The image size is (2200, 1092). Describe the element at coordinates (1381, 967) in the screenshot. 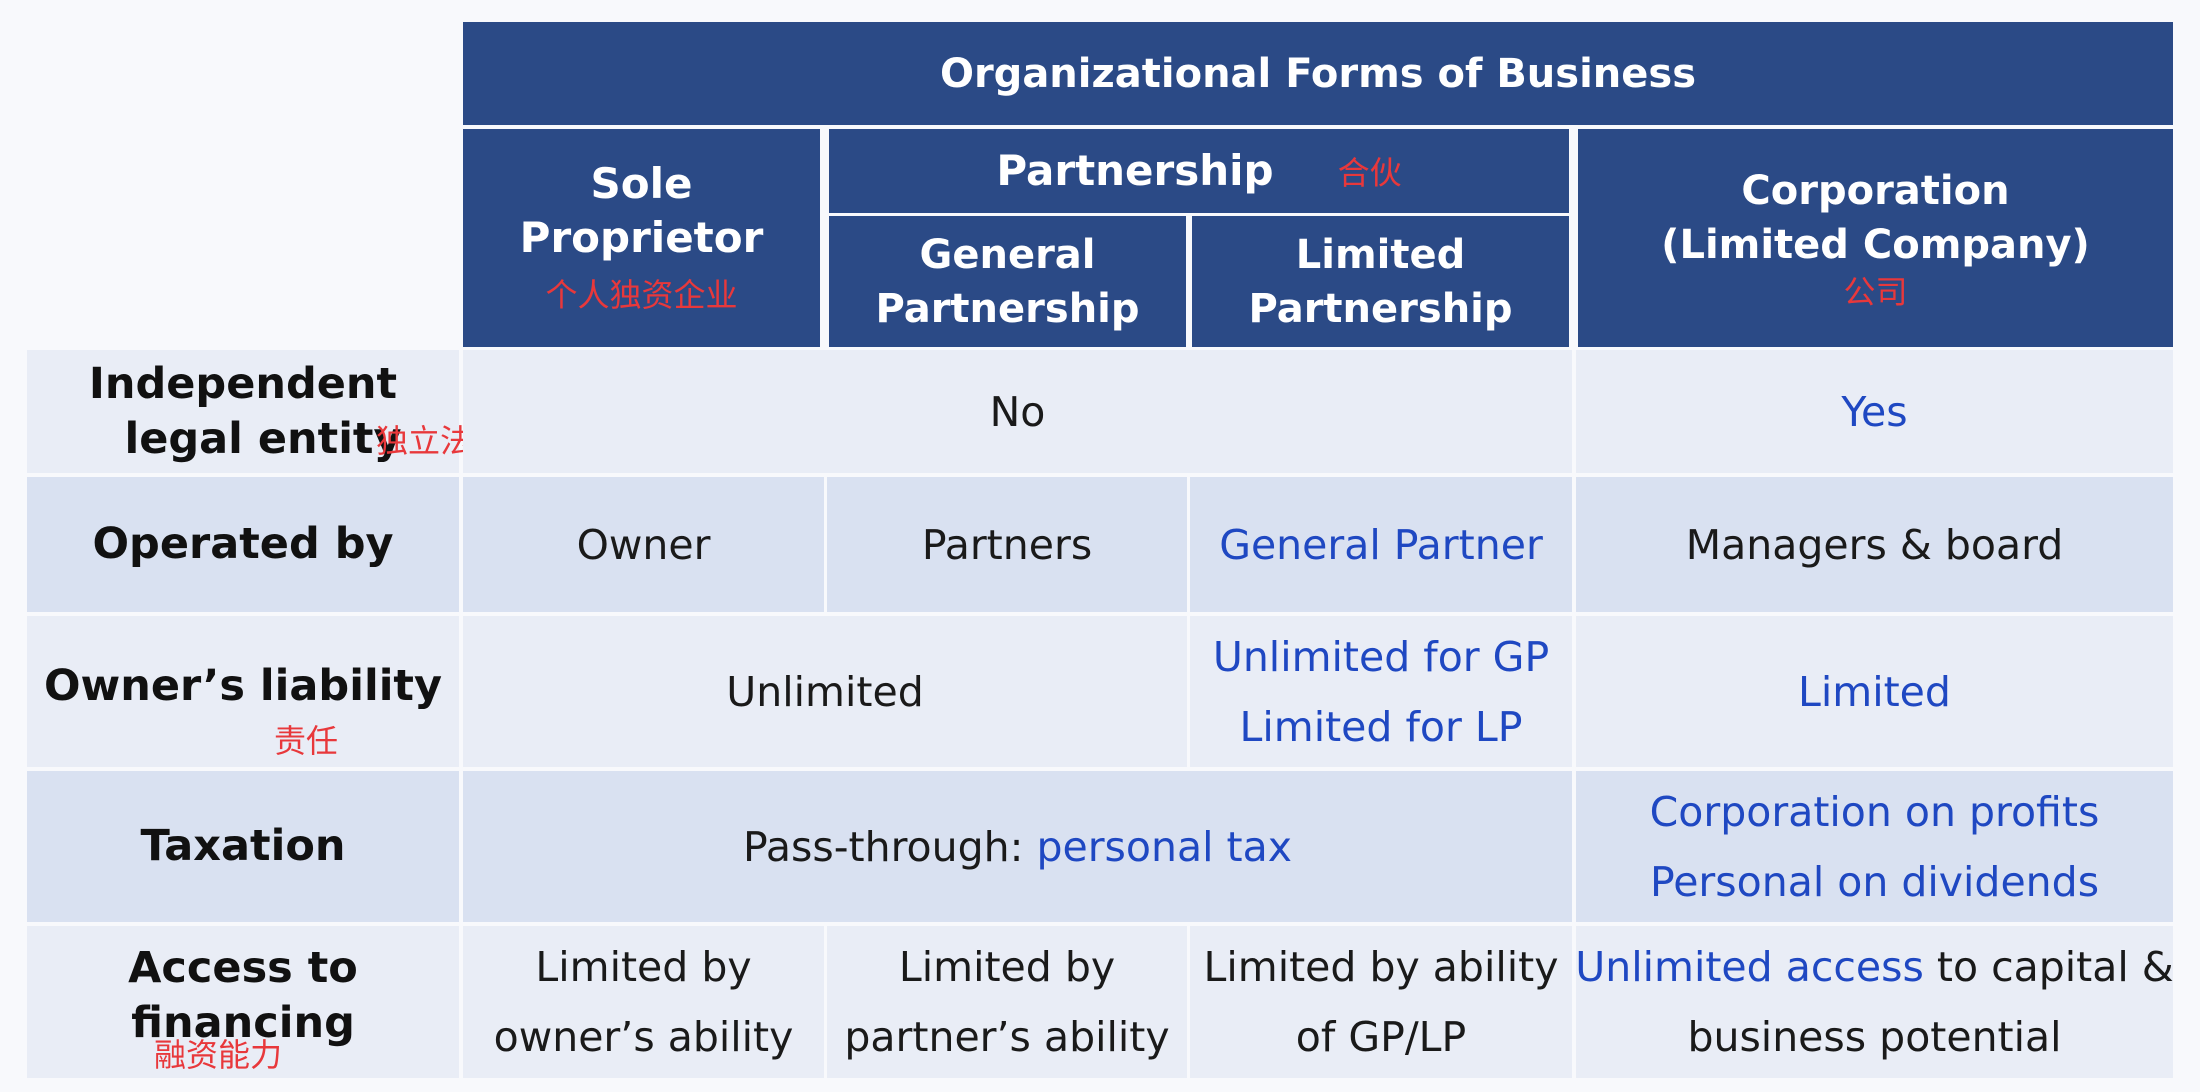

I see `cell-financing-limited-line1: Limited by ability` at that location.